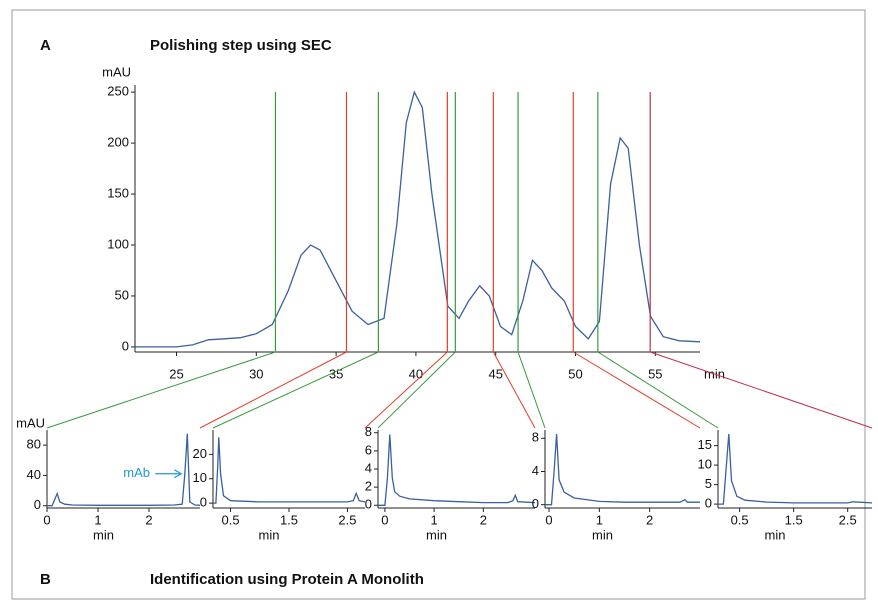 Image resolution: width=878 pixels, height=601 pixels. I want to click on y-tick-label: 80, so click(34, 444).